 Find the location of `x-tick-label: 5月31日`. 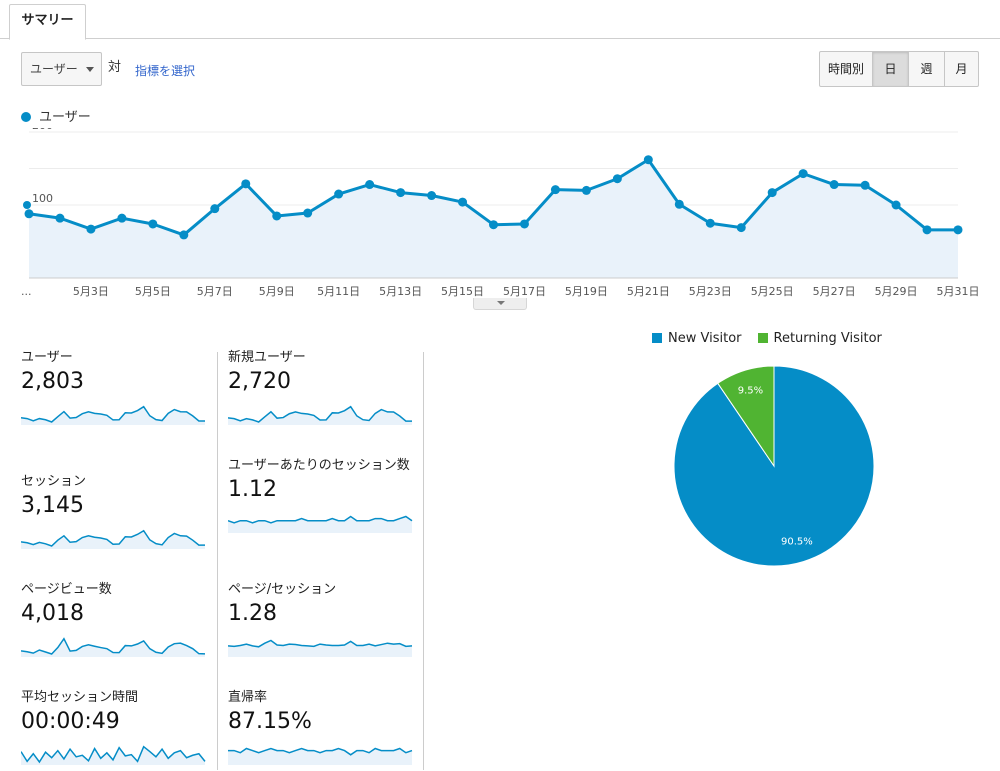

x-tick-label: 5月31日 is located at coordinates (958, 291).